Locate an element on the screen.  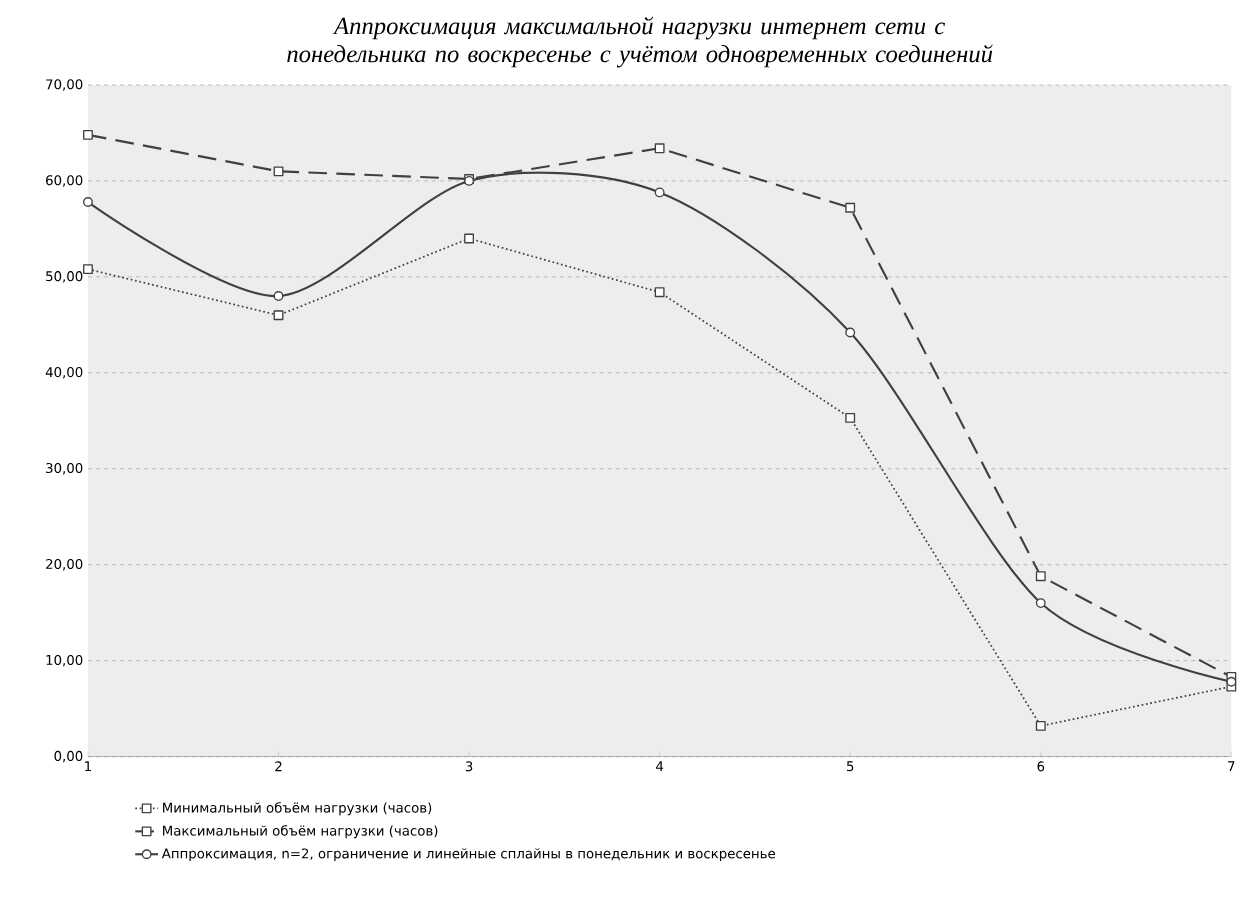
y-tick-label: 0,00 is located at coordinates (68, 757).